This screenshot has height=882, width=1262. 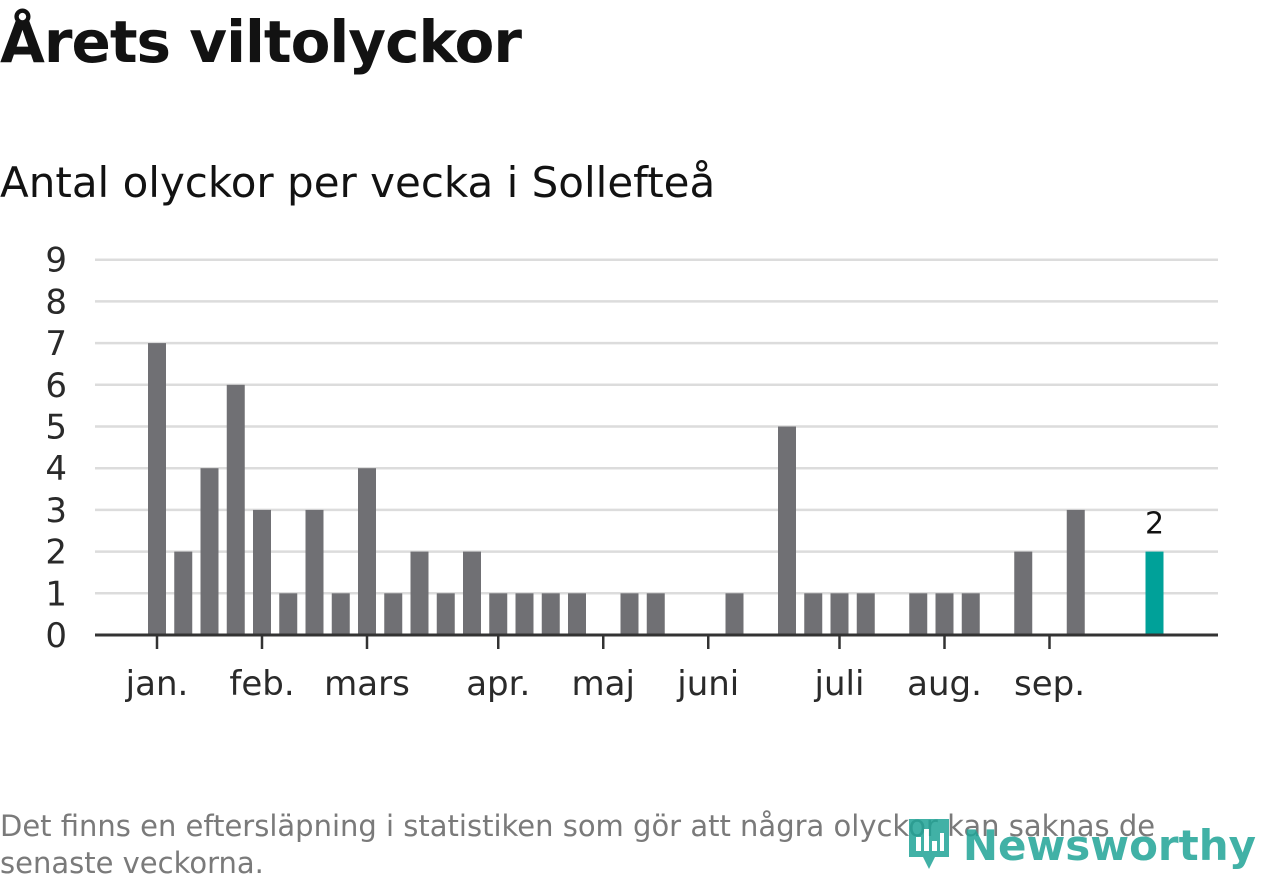 I want to click on x-tick-label: jan., so click(x=157, y=684).